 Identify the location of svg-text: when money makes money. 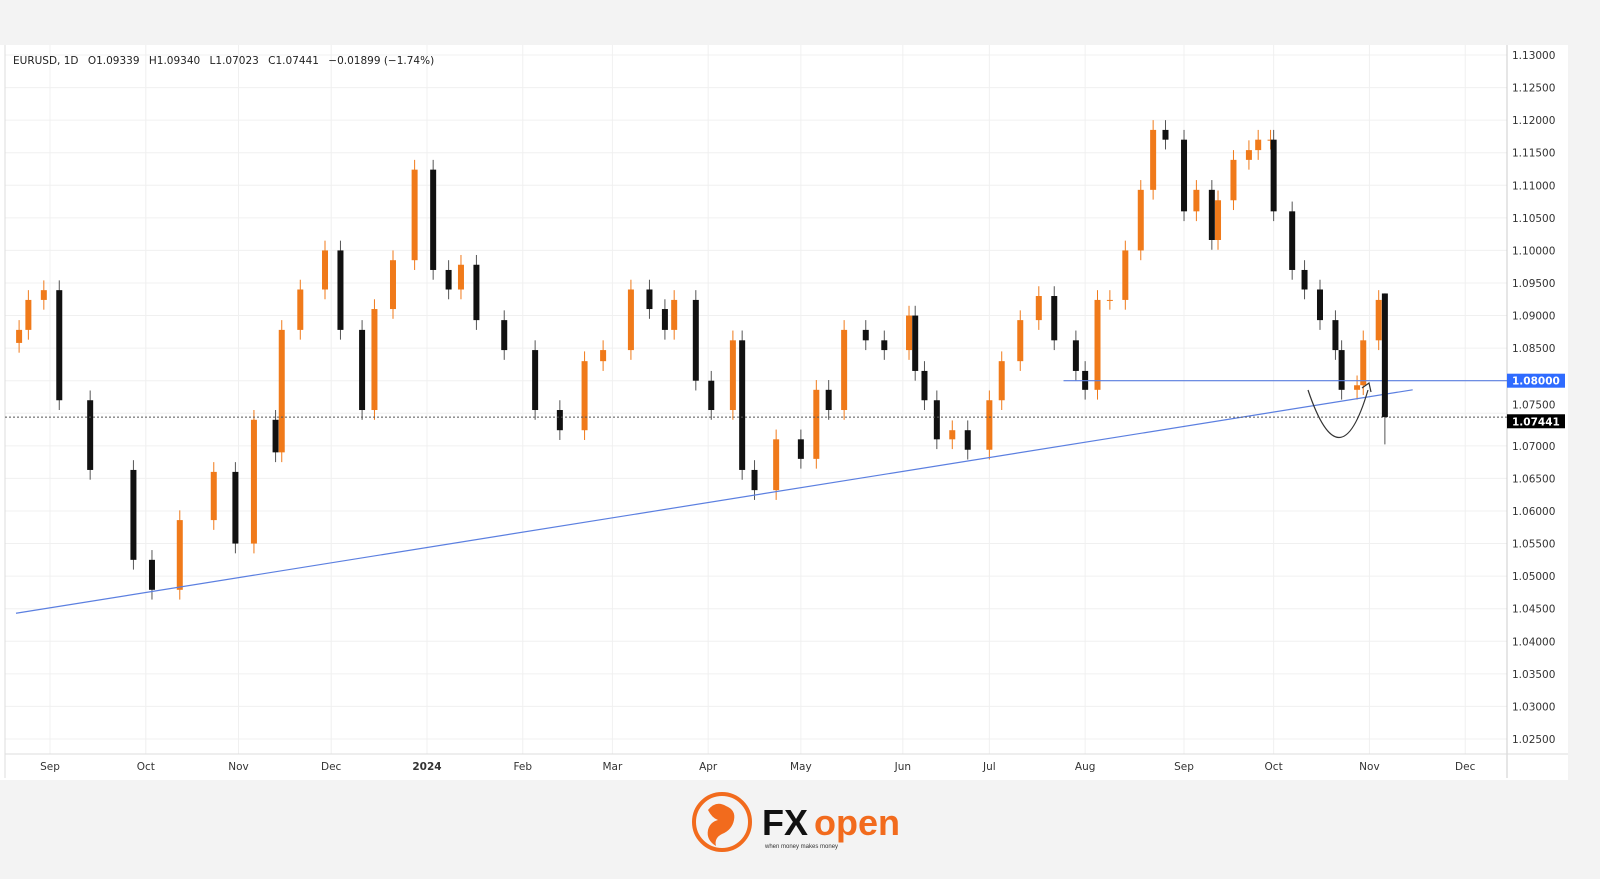
(801, 847).